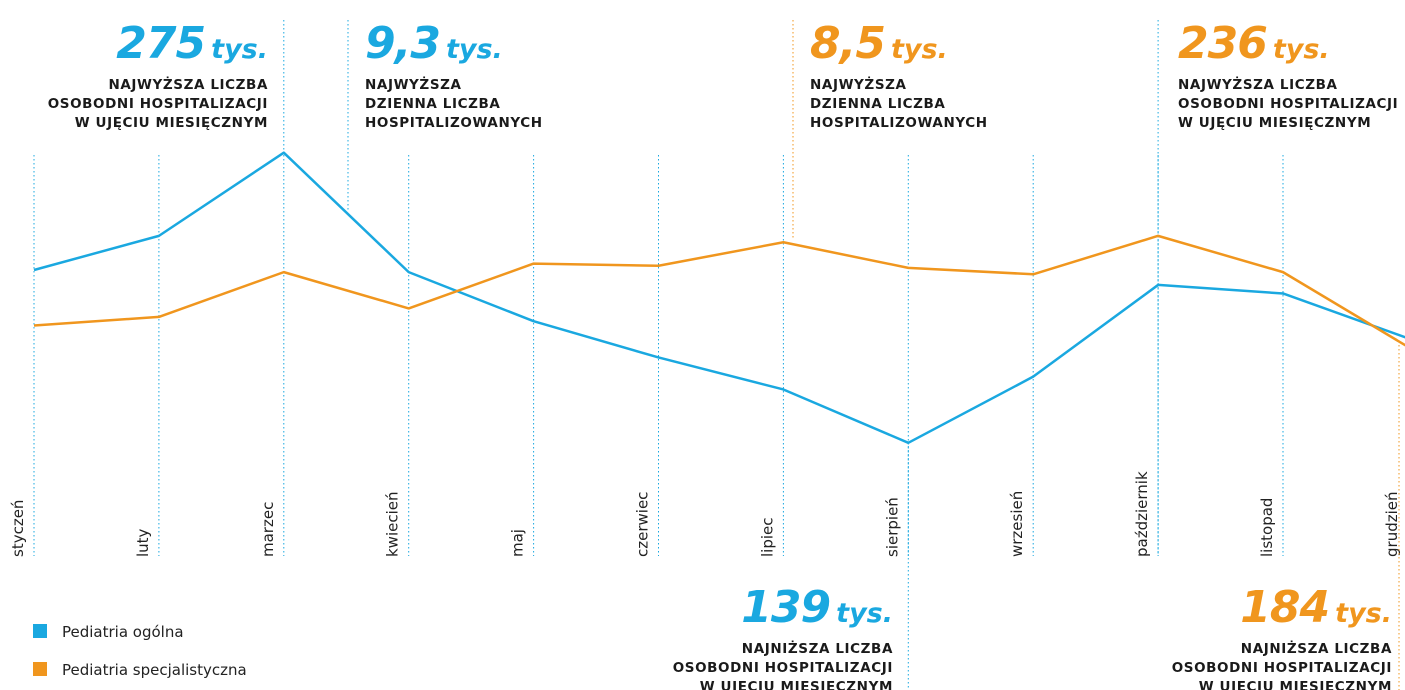  What do you see at coordinates (393, 524) in the screenshot?
I see `x-tick-label: kwiecień` at bounding box center [393, 524].